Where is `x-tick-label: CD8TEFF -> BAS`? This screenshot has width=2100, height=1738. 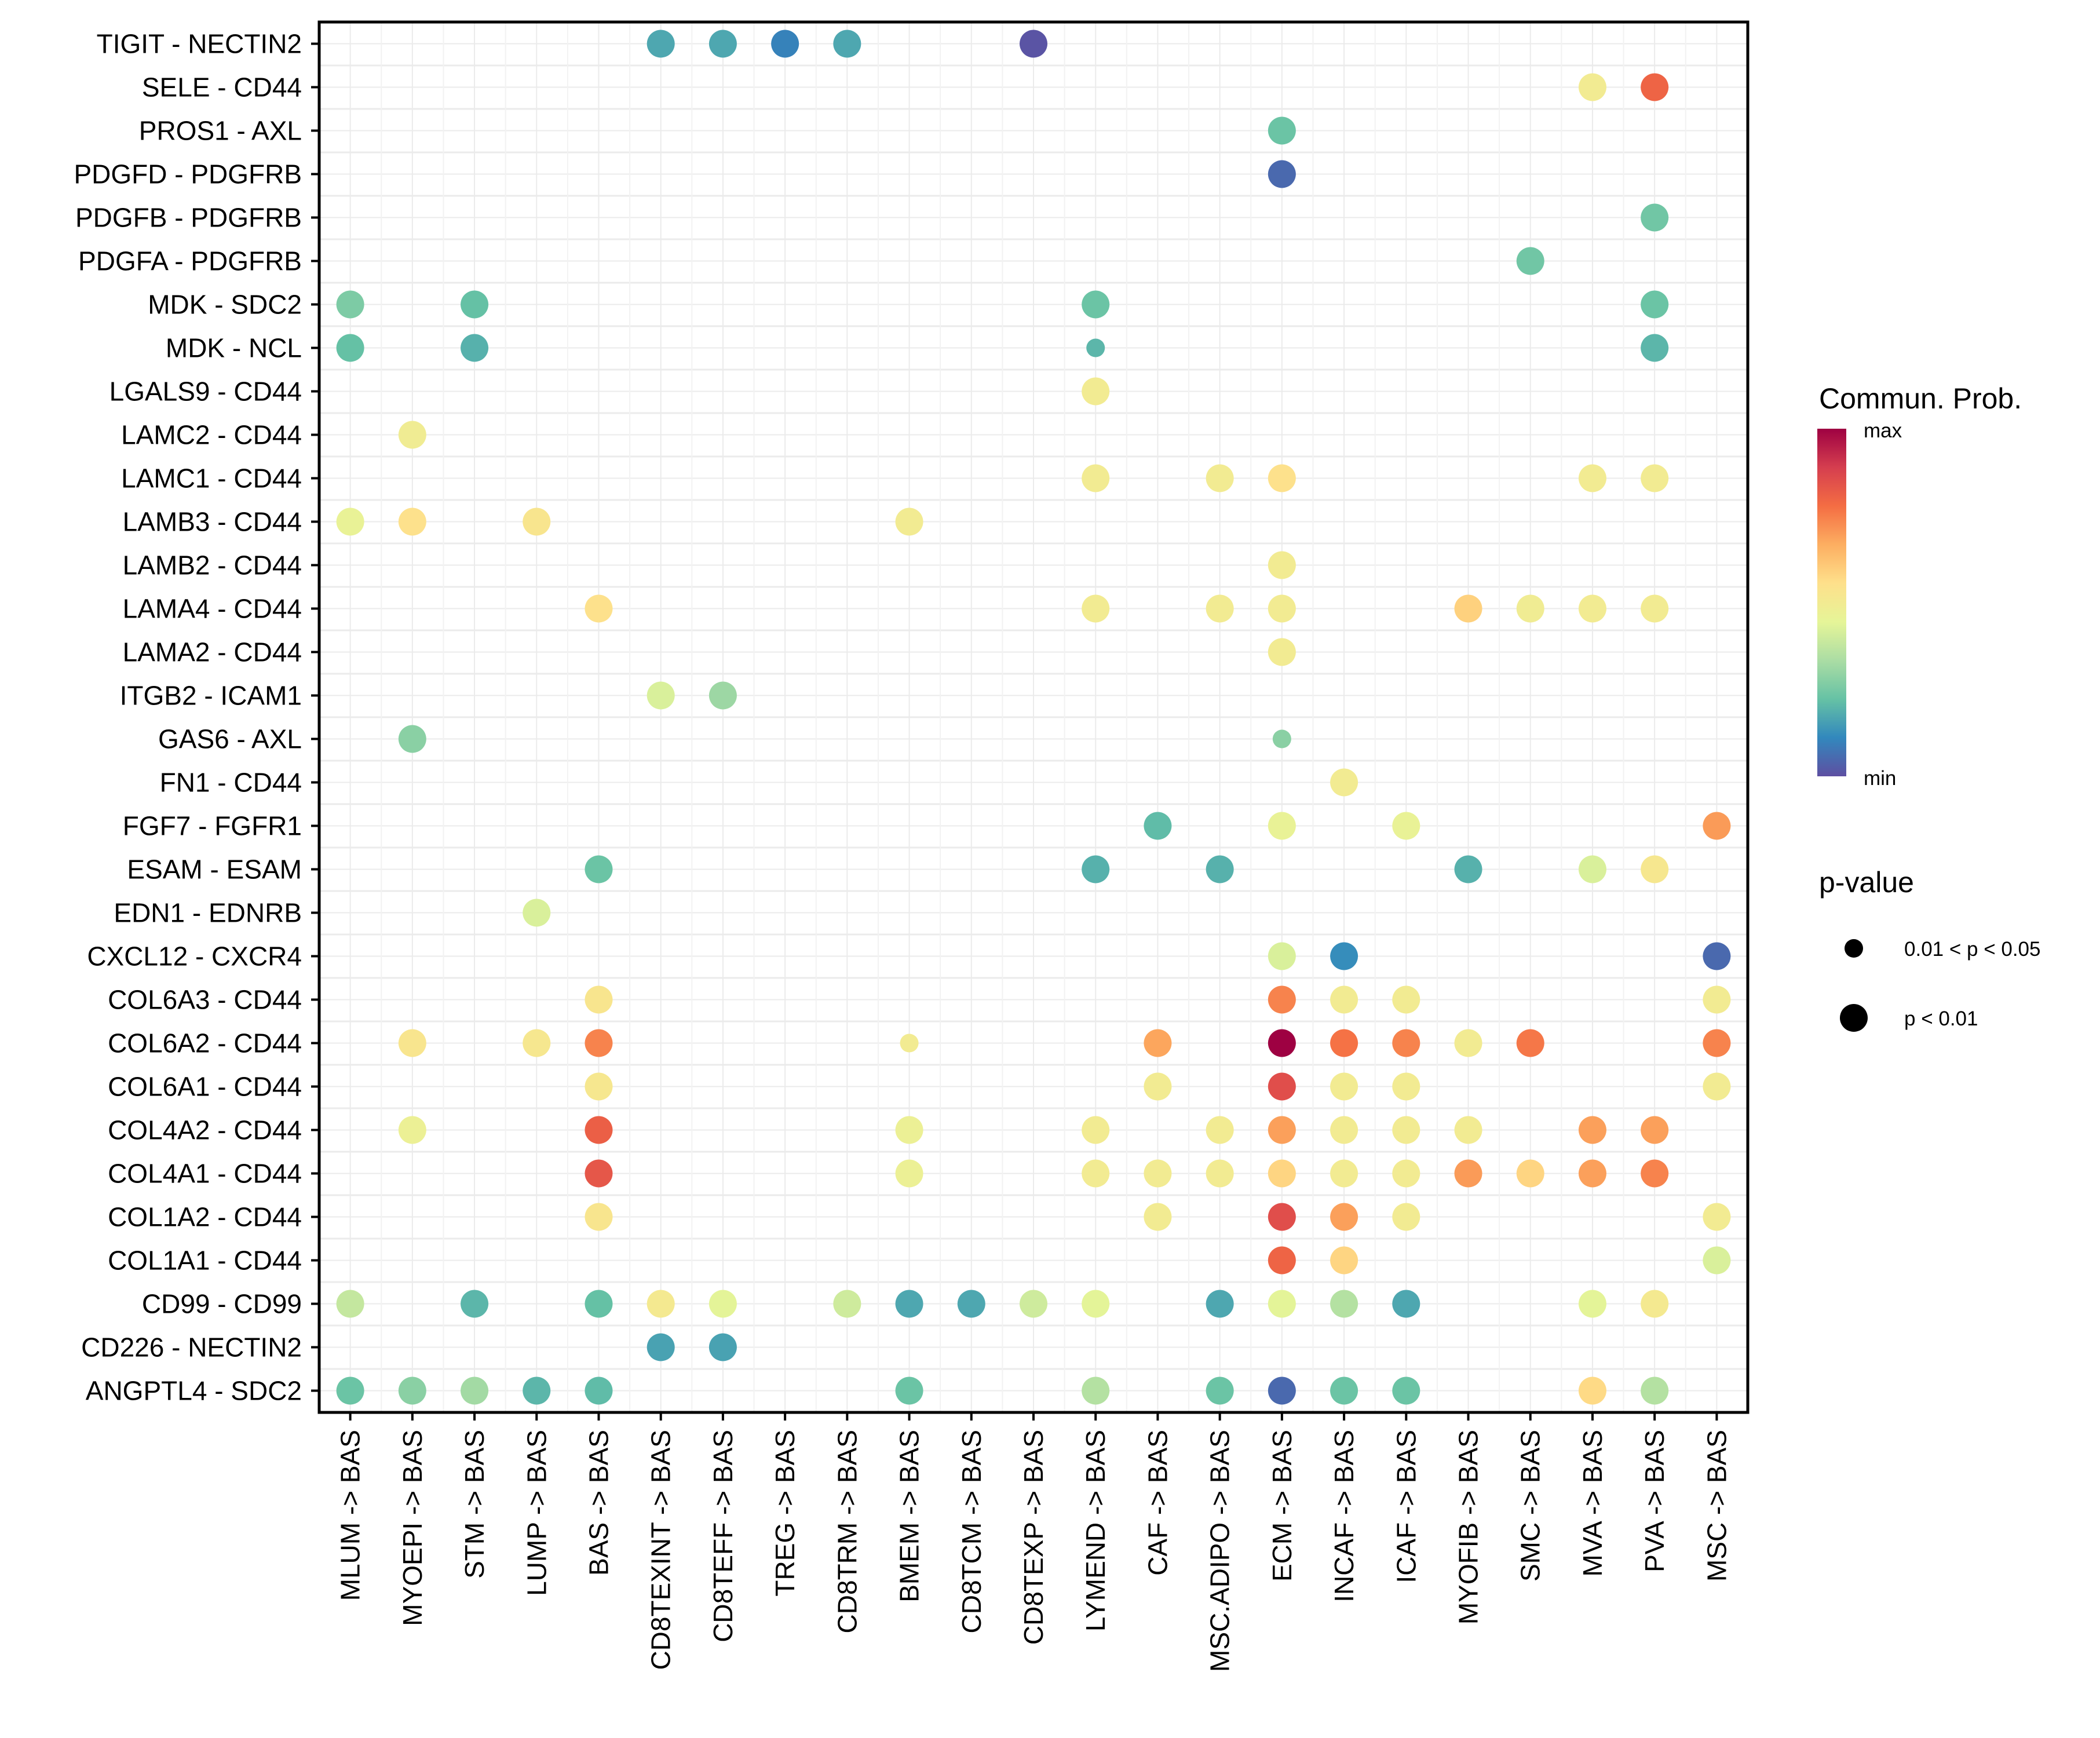 x-tick-label: CD8TEFF -> BAS is located at coordinates (723, 1536).